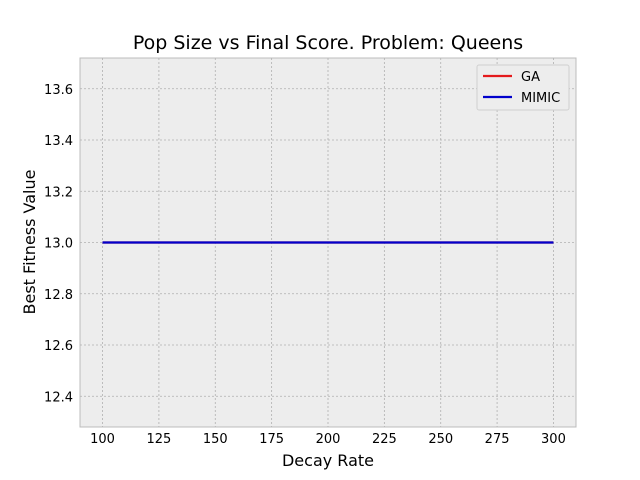 Image resolution: width=640 pixels, height=480 pixels. Describe the element at coordinates (497, 439) in the screenshot. I see `x-tick-label: 275` at that location.